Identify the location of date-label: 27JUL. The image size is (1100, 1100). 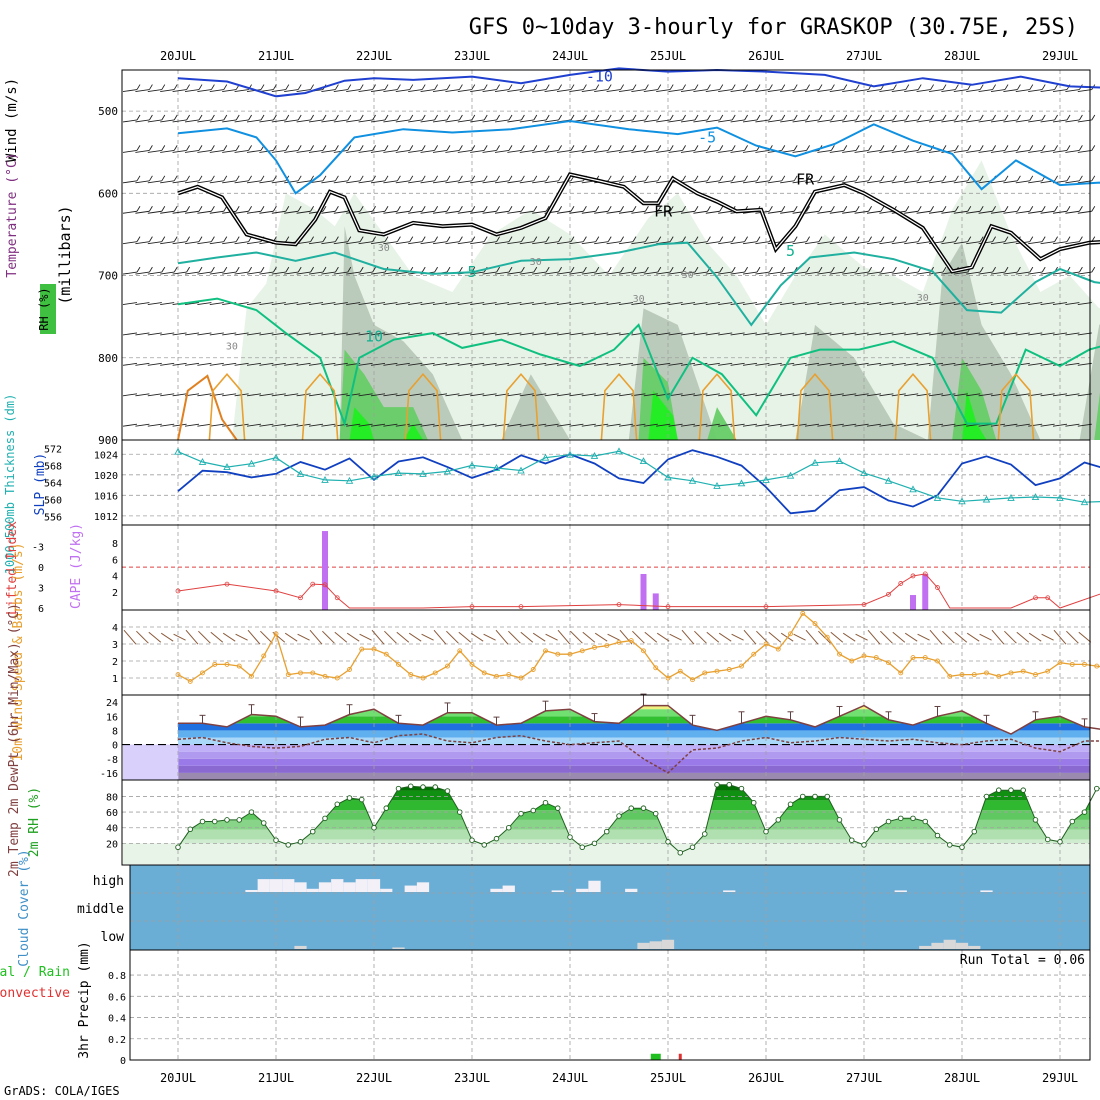
(864, 56).